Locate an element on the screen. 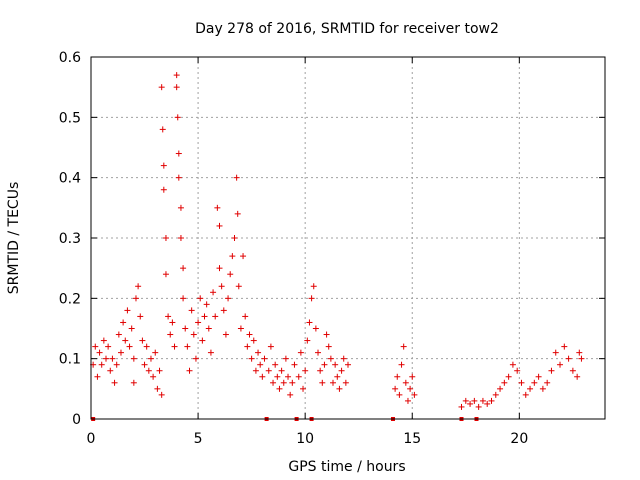 Image resolution: width=640 pixels, height=480 pixels. x-axis-title: GPS time / hours is located at coordinates (346, 467).